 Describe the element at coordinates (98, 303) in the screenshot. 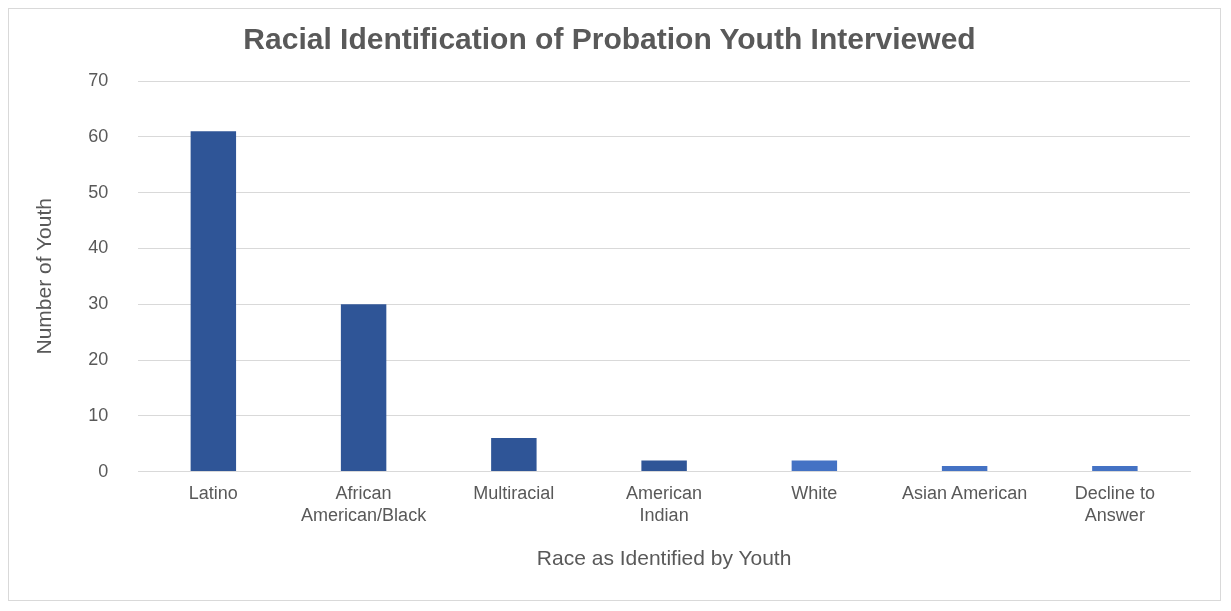

I see `y-tick-label: 30` at that location.